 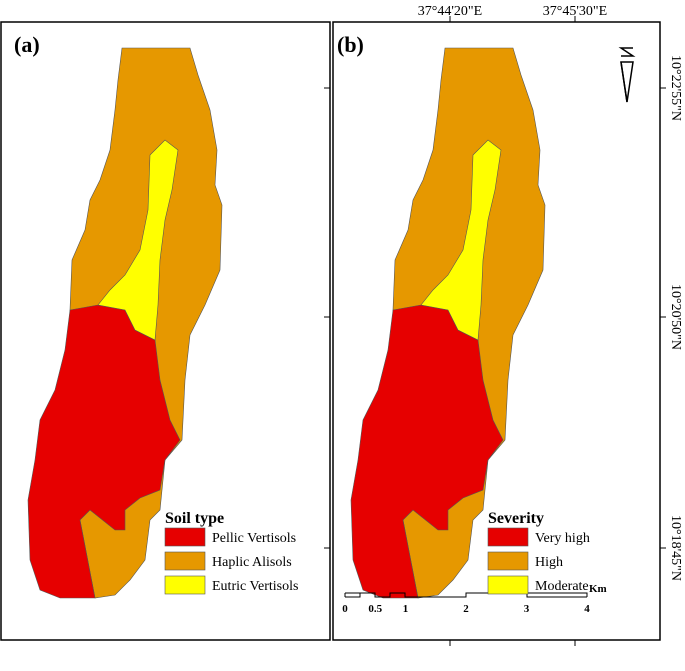 I want to click on legend-label: Eutric Vertisols, so click(x=255, y=586).